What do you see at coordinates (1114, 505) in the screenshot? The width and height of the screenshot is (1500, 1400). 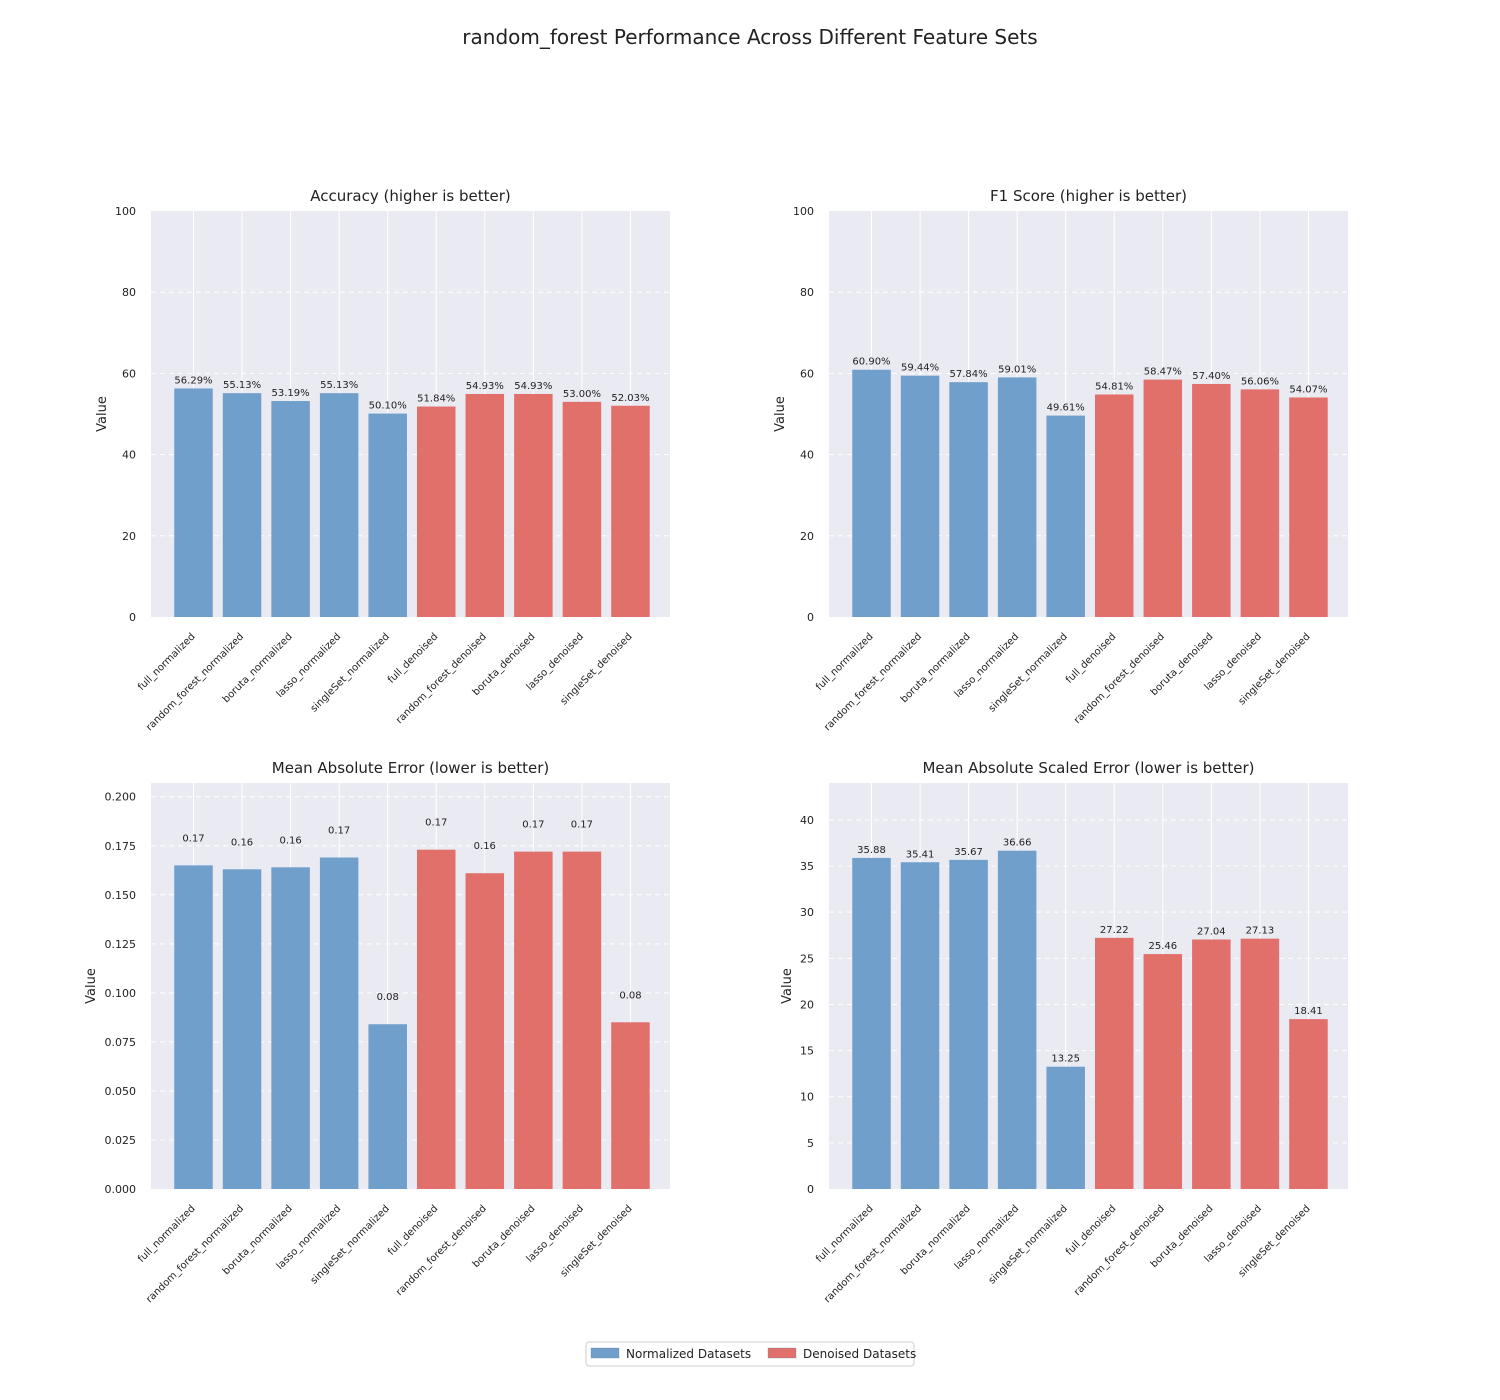 I see `bar-full_denoised` at bounding box center [1114, 505].